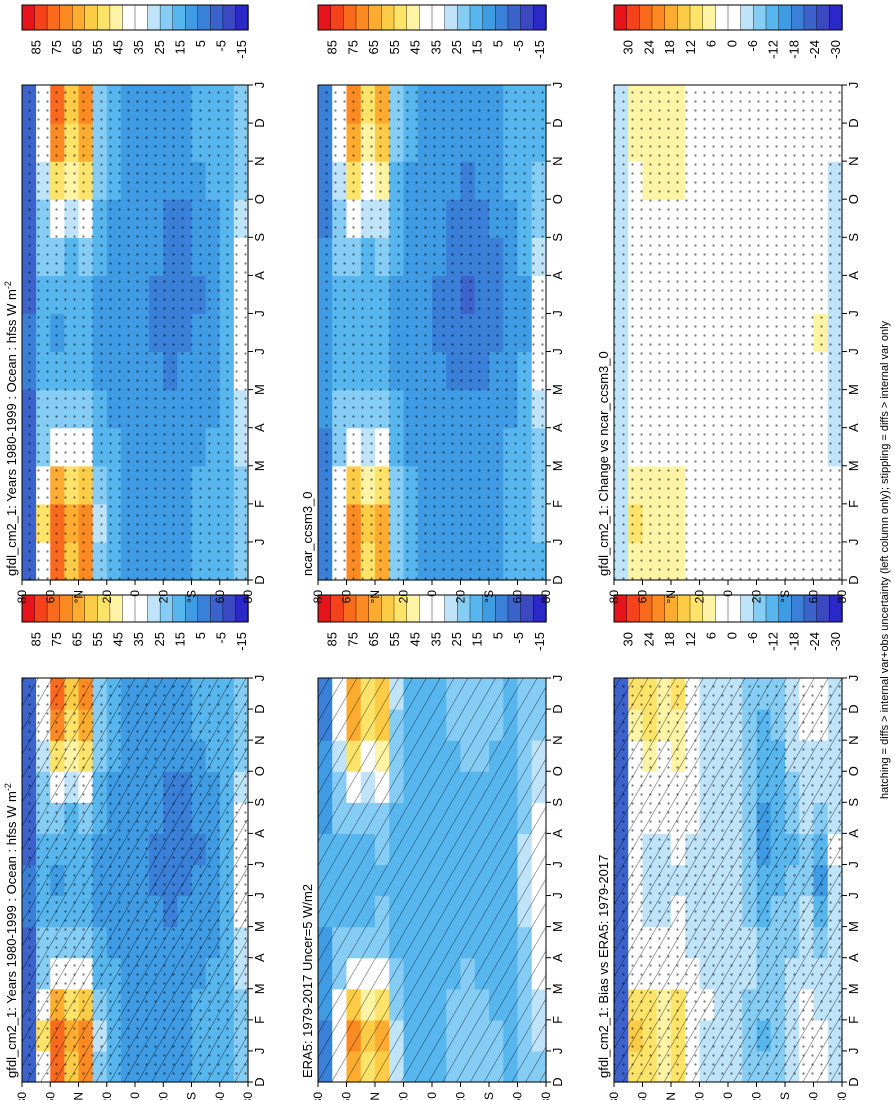 Image resolution: width=895 pixels, height=1100 pixels. What do you see at coordinates (477, 639) in the screenshot?
I see `colorbar-label: 15` at bounding box center [477, 639].